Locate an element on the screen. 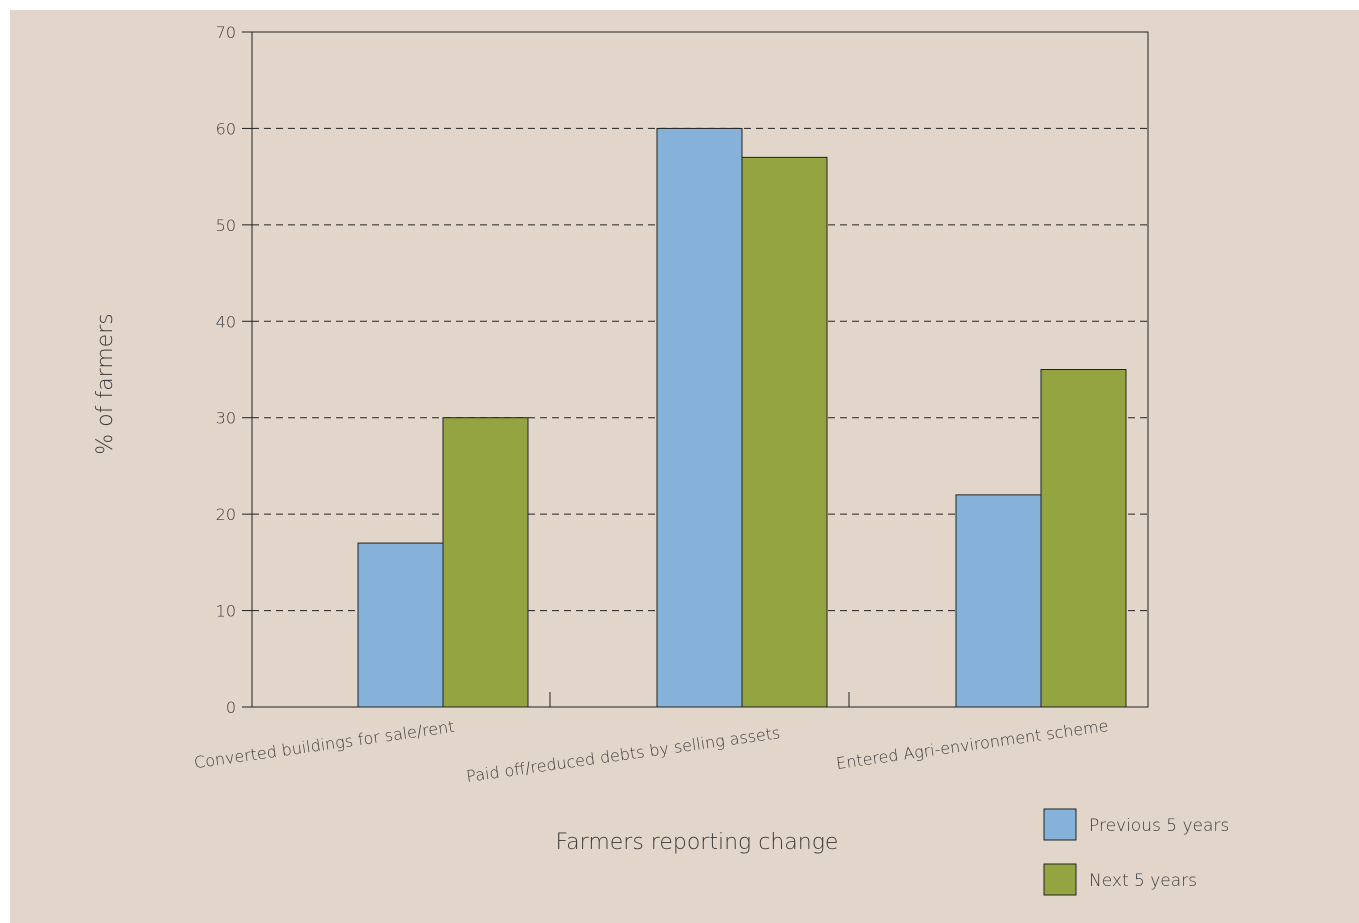  y-tick-label: 10 is located at coordinates (226, 611).